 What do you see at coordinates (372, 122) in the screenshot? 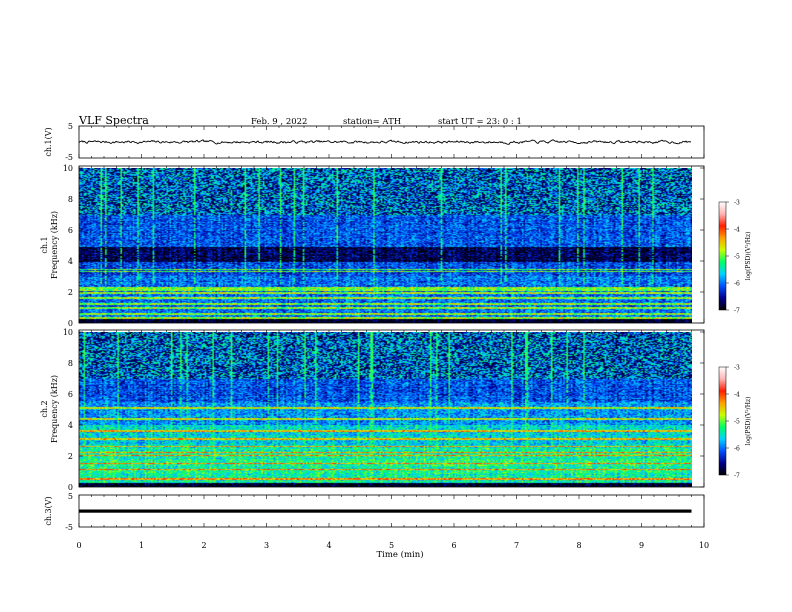
I see `station-label: station= ATH` at bounding box center [372, 122].